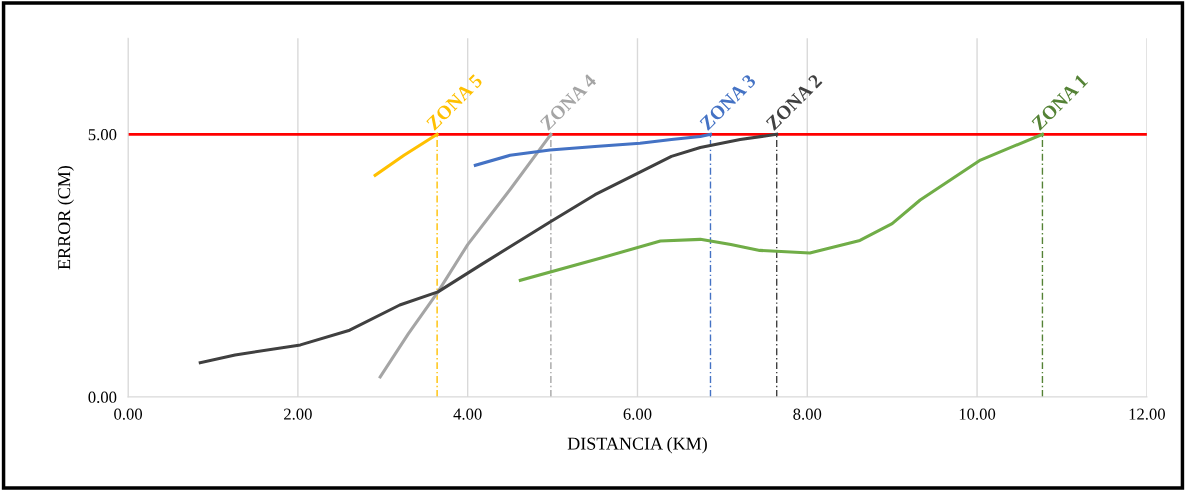  Describe the element at coordinates (298, 414) in the screenshot. I see `x-tick-label: 2.00` at that location.